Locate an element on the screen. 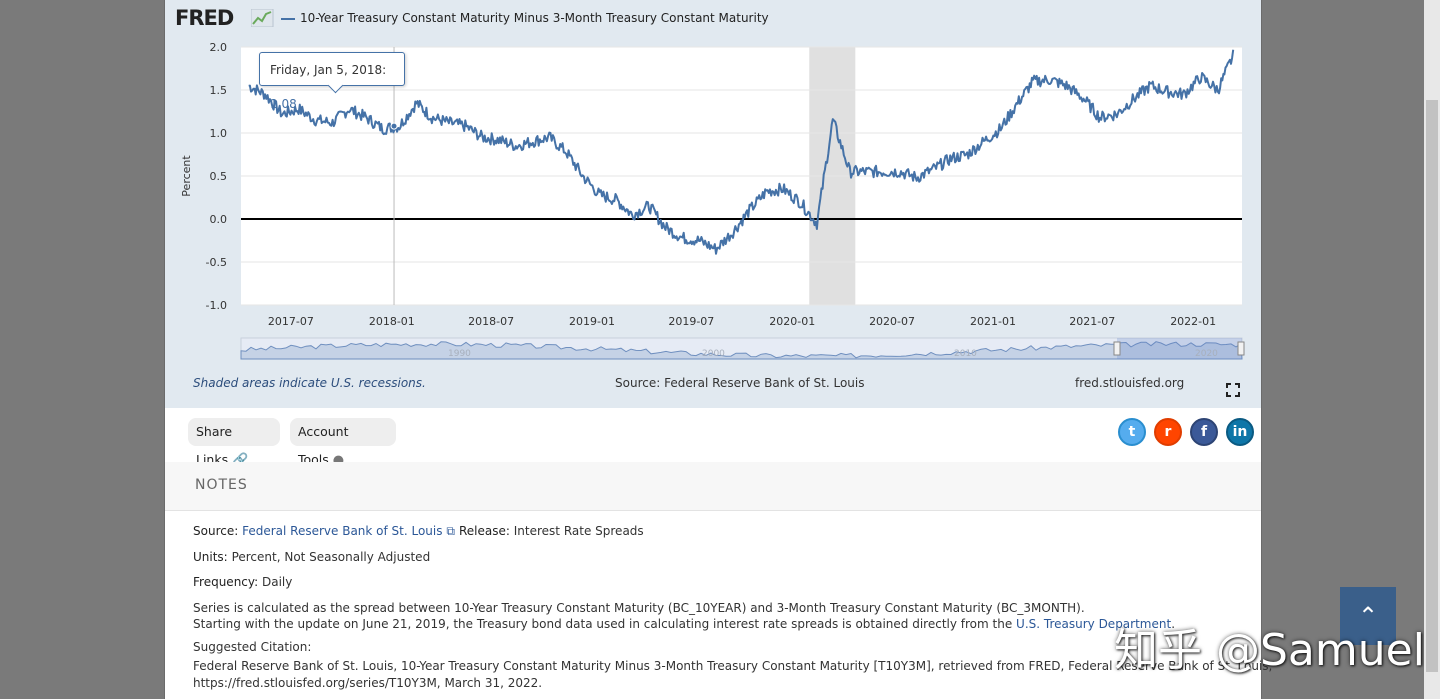 The height and width of the screenshot is (699, 1440). legend-swatch is located at coordinates (288, 18).